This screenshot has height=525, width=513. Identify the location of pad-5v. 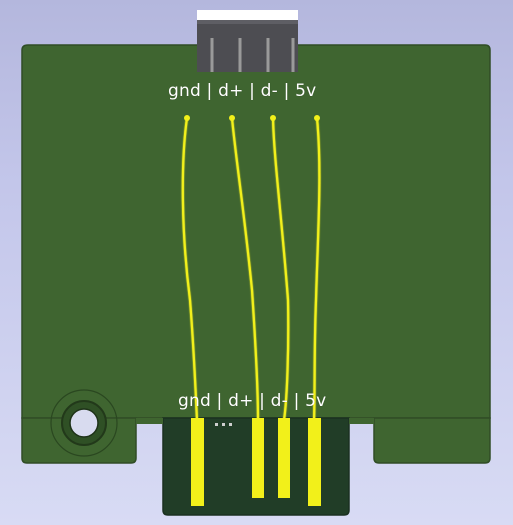
(314, 462).